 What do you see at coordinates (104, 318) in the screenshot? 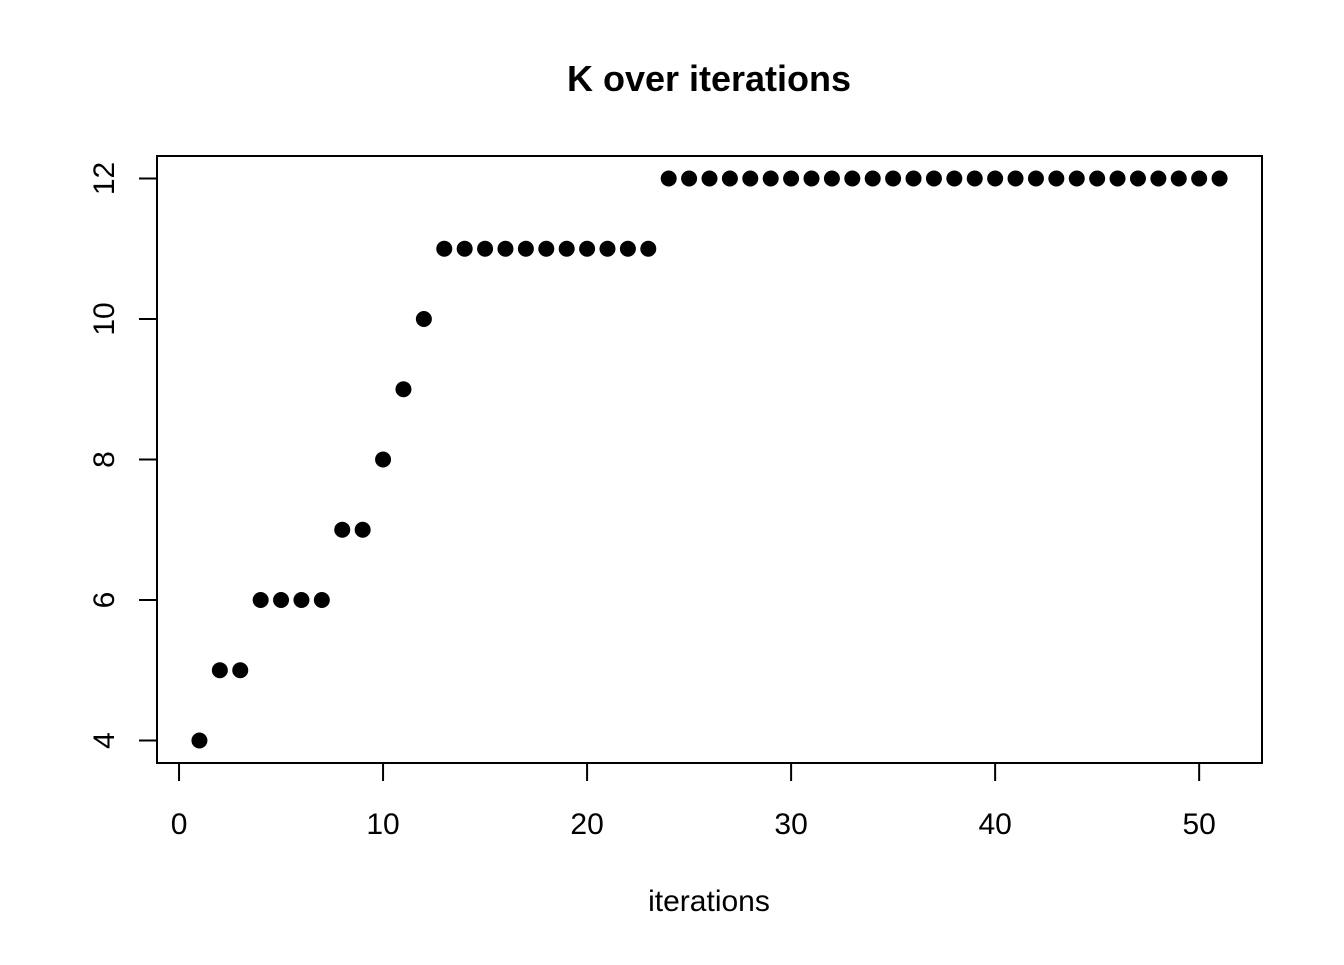
I see `y-tick-label: 10` at bounding box center [104, 318].